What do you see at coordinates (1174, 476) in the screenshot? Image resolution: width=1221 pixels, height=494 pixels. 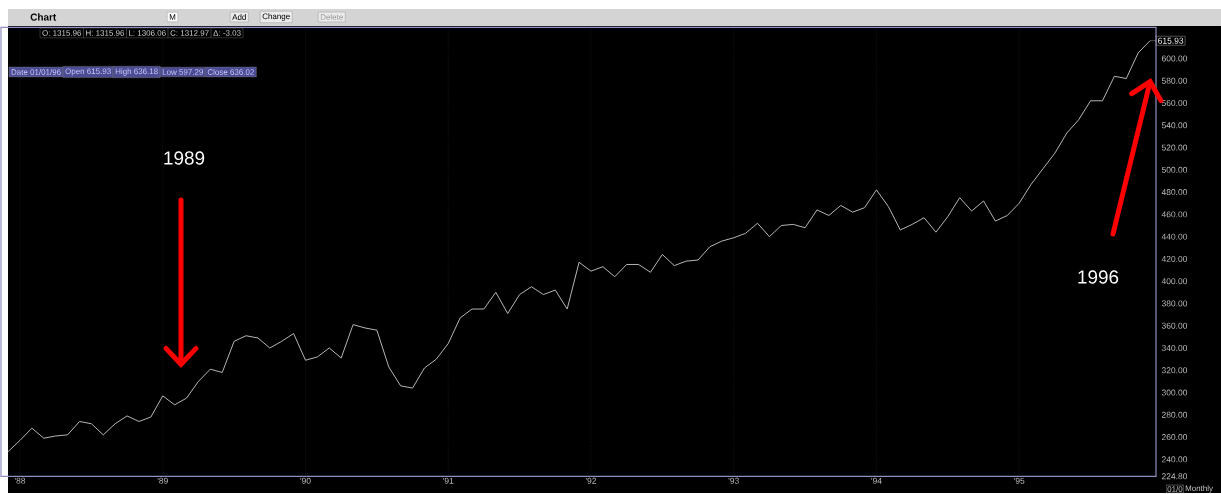 I see `y-tick-label: 224.80` at bounding box center [1174, 476].